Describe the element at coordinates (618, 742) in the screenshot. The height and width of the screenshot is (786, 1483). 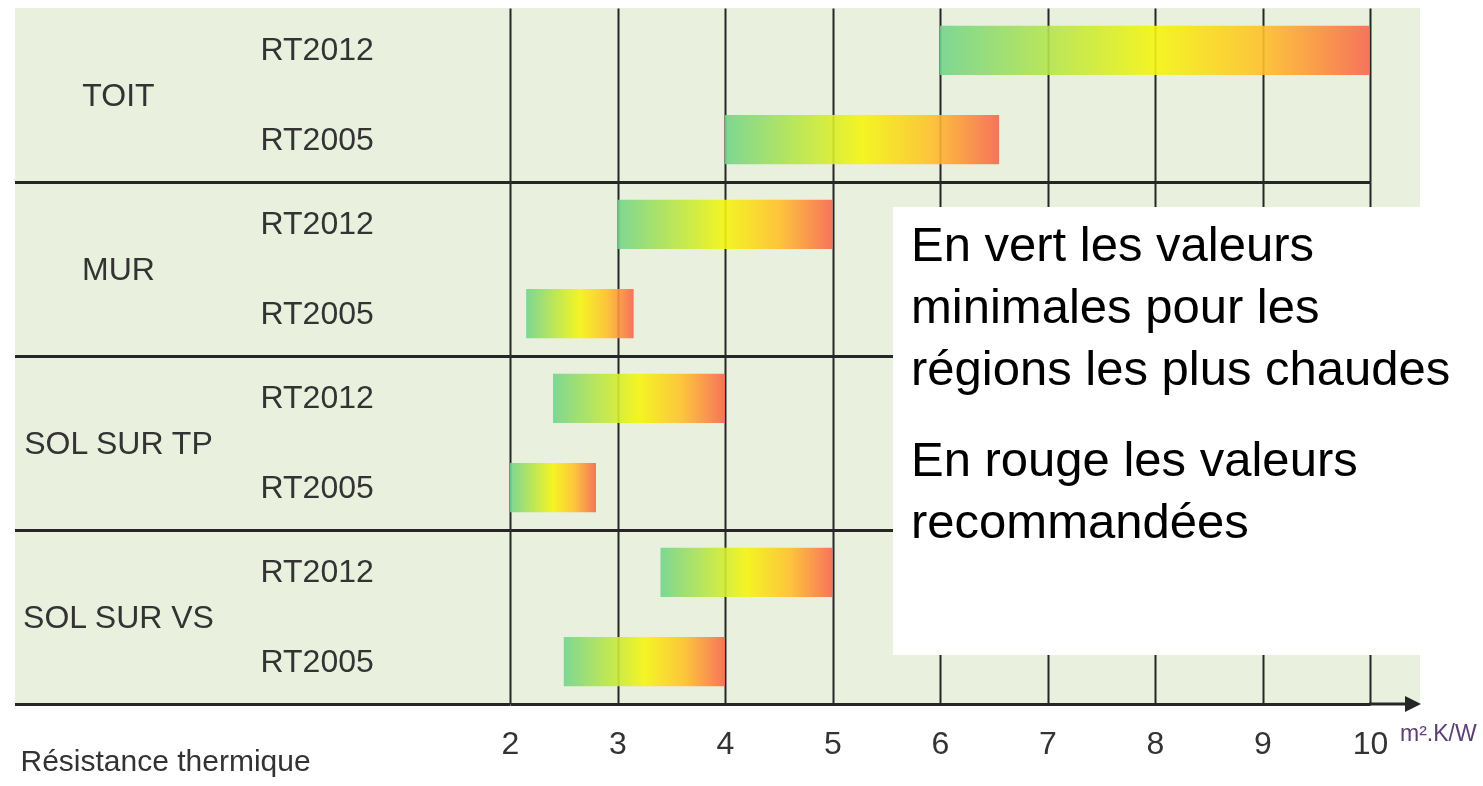
I see `x-tick-label: 3` at that location.